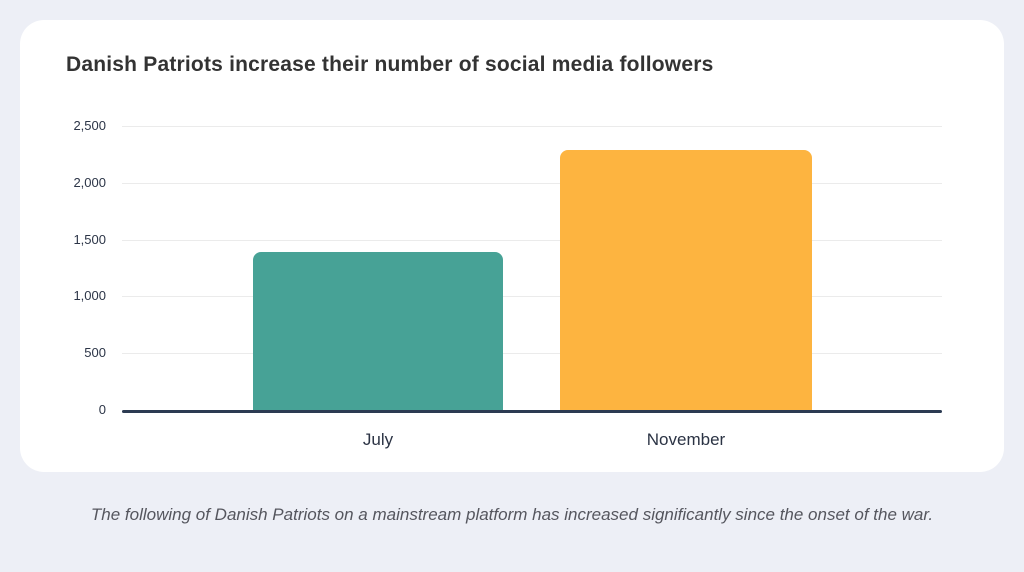 The width and height of the screenshot is (1024, 572). What do you see at coordinates (89, 182) in the screenshot?
I see `y-tick-label: 2,000` at bounding box center [89, 182].